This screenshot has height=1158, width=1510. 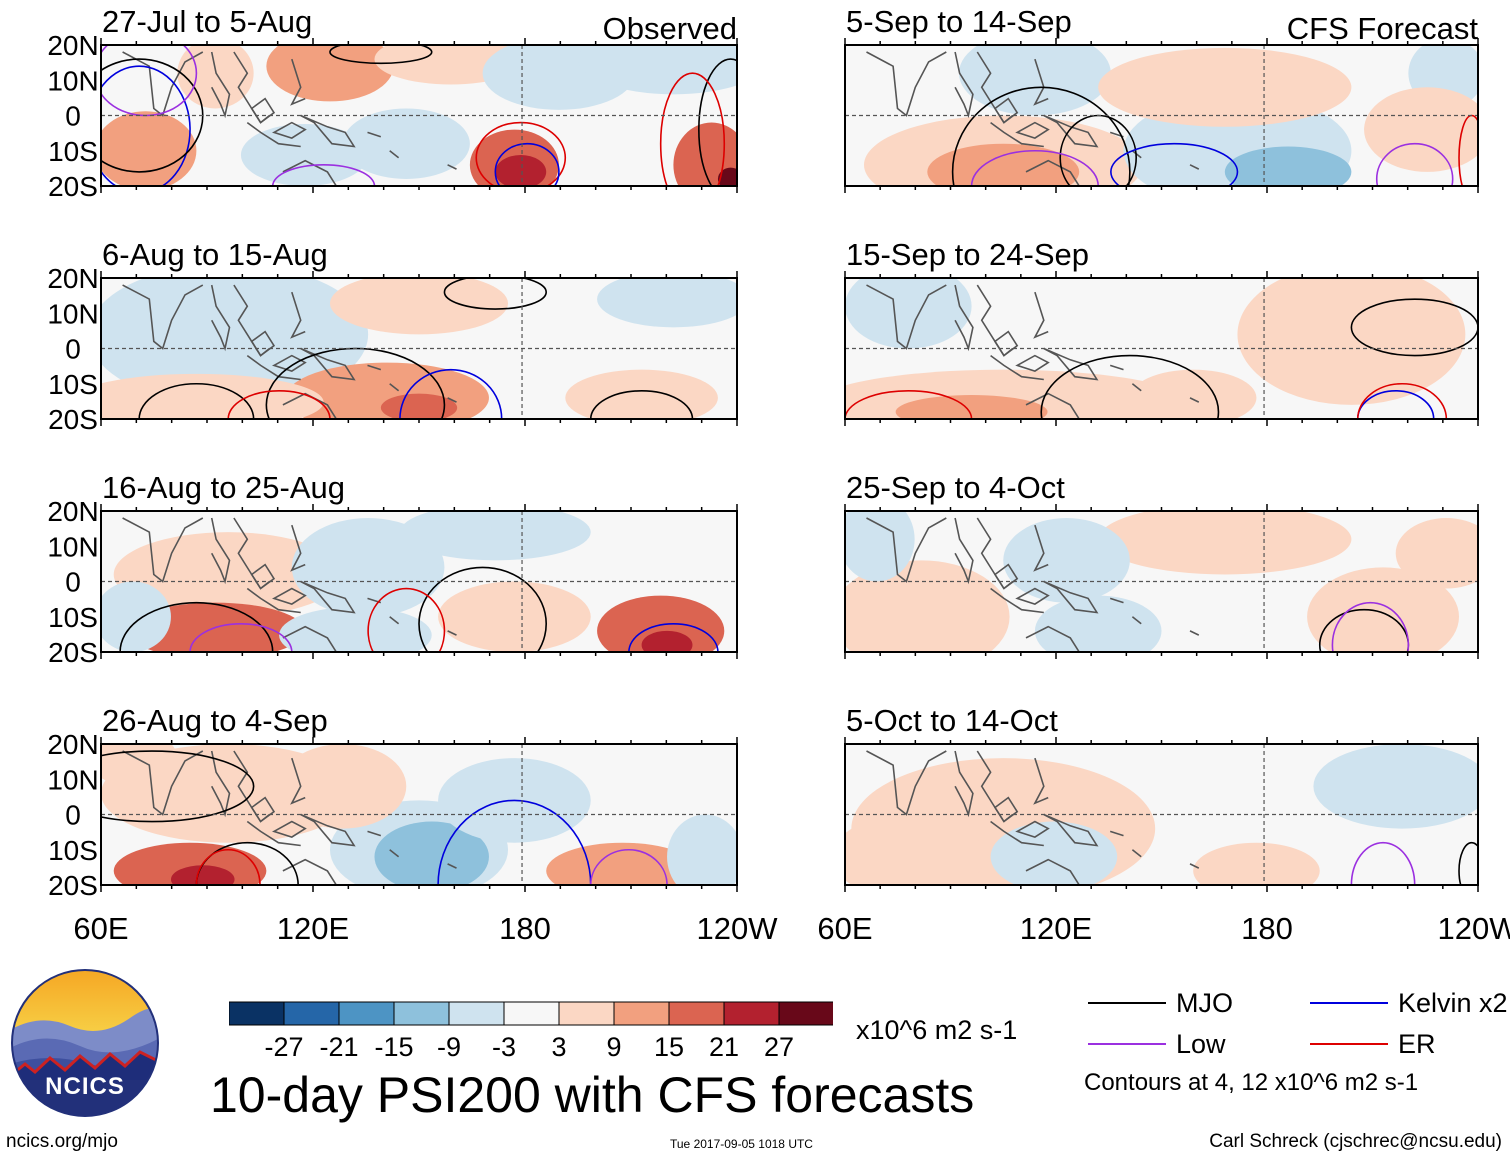 What do you see at coordinates (504, 1046) in the screenshot?
I see `colorbar-tick-label: -3` at bounding box center [504, 1046].